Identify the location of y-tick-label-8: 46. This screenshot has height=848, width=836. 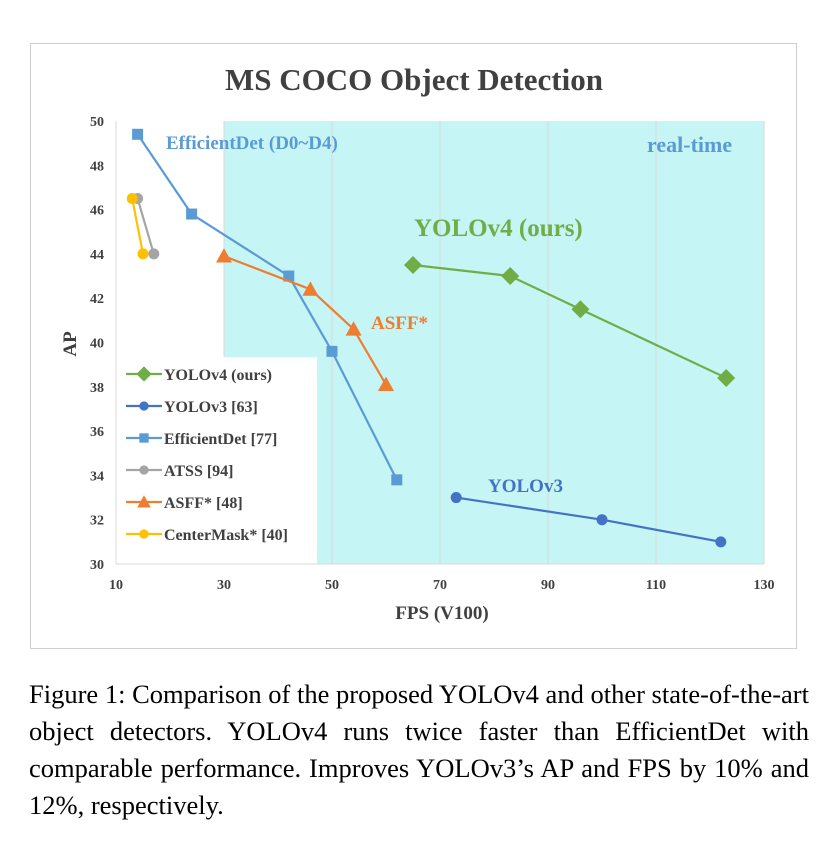
(97, 211).